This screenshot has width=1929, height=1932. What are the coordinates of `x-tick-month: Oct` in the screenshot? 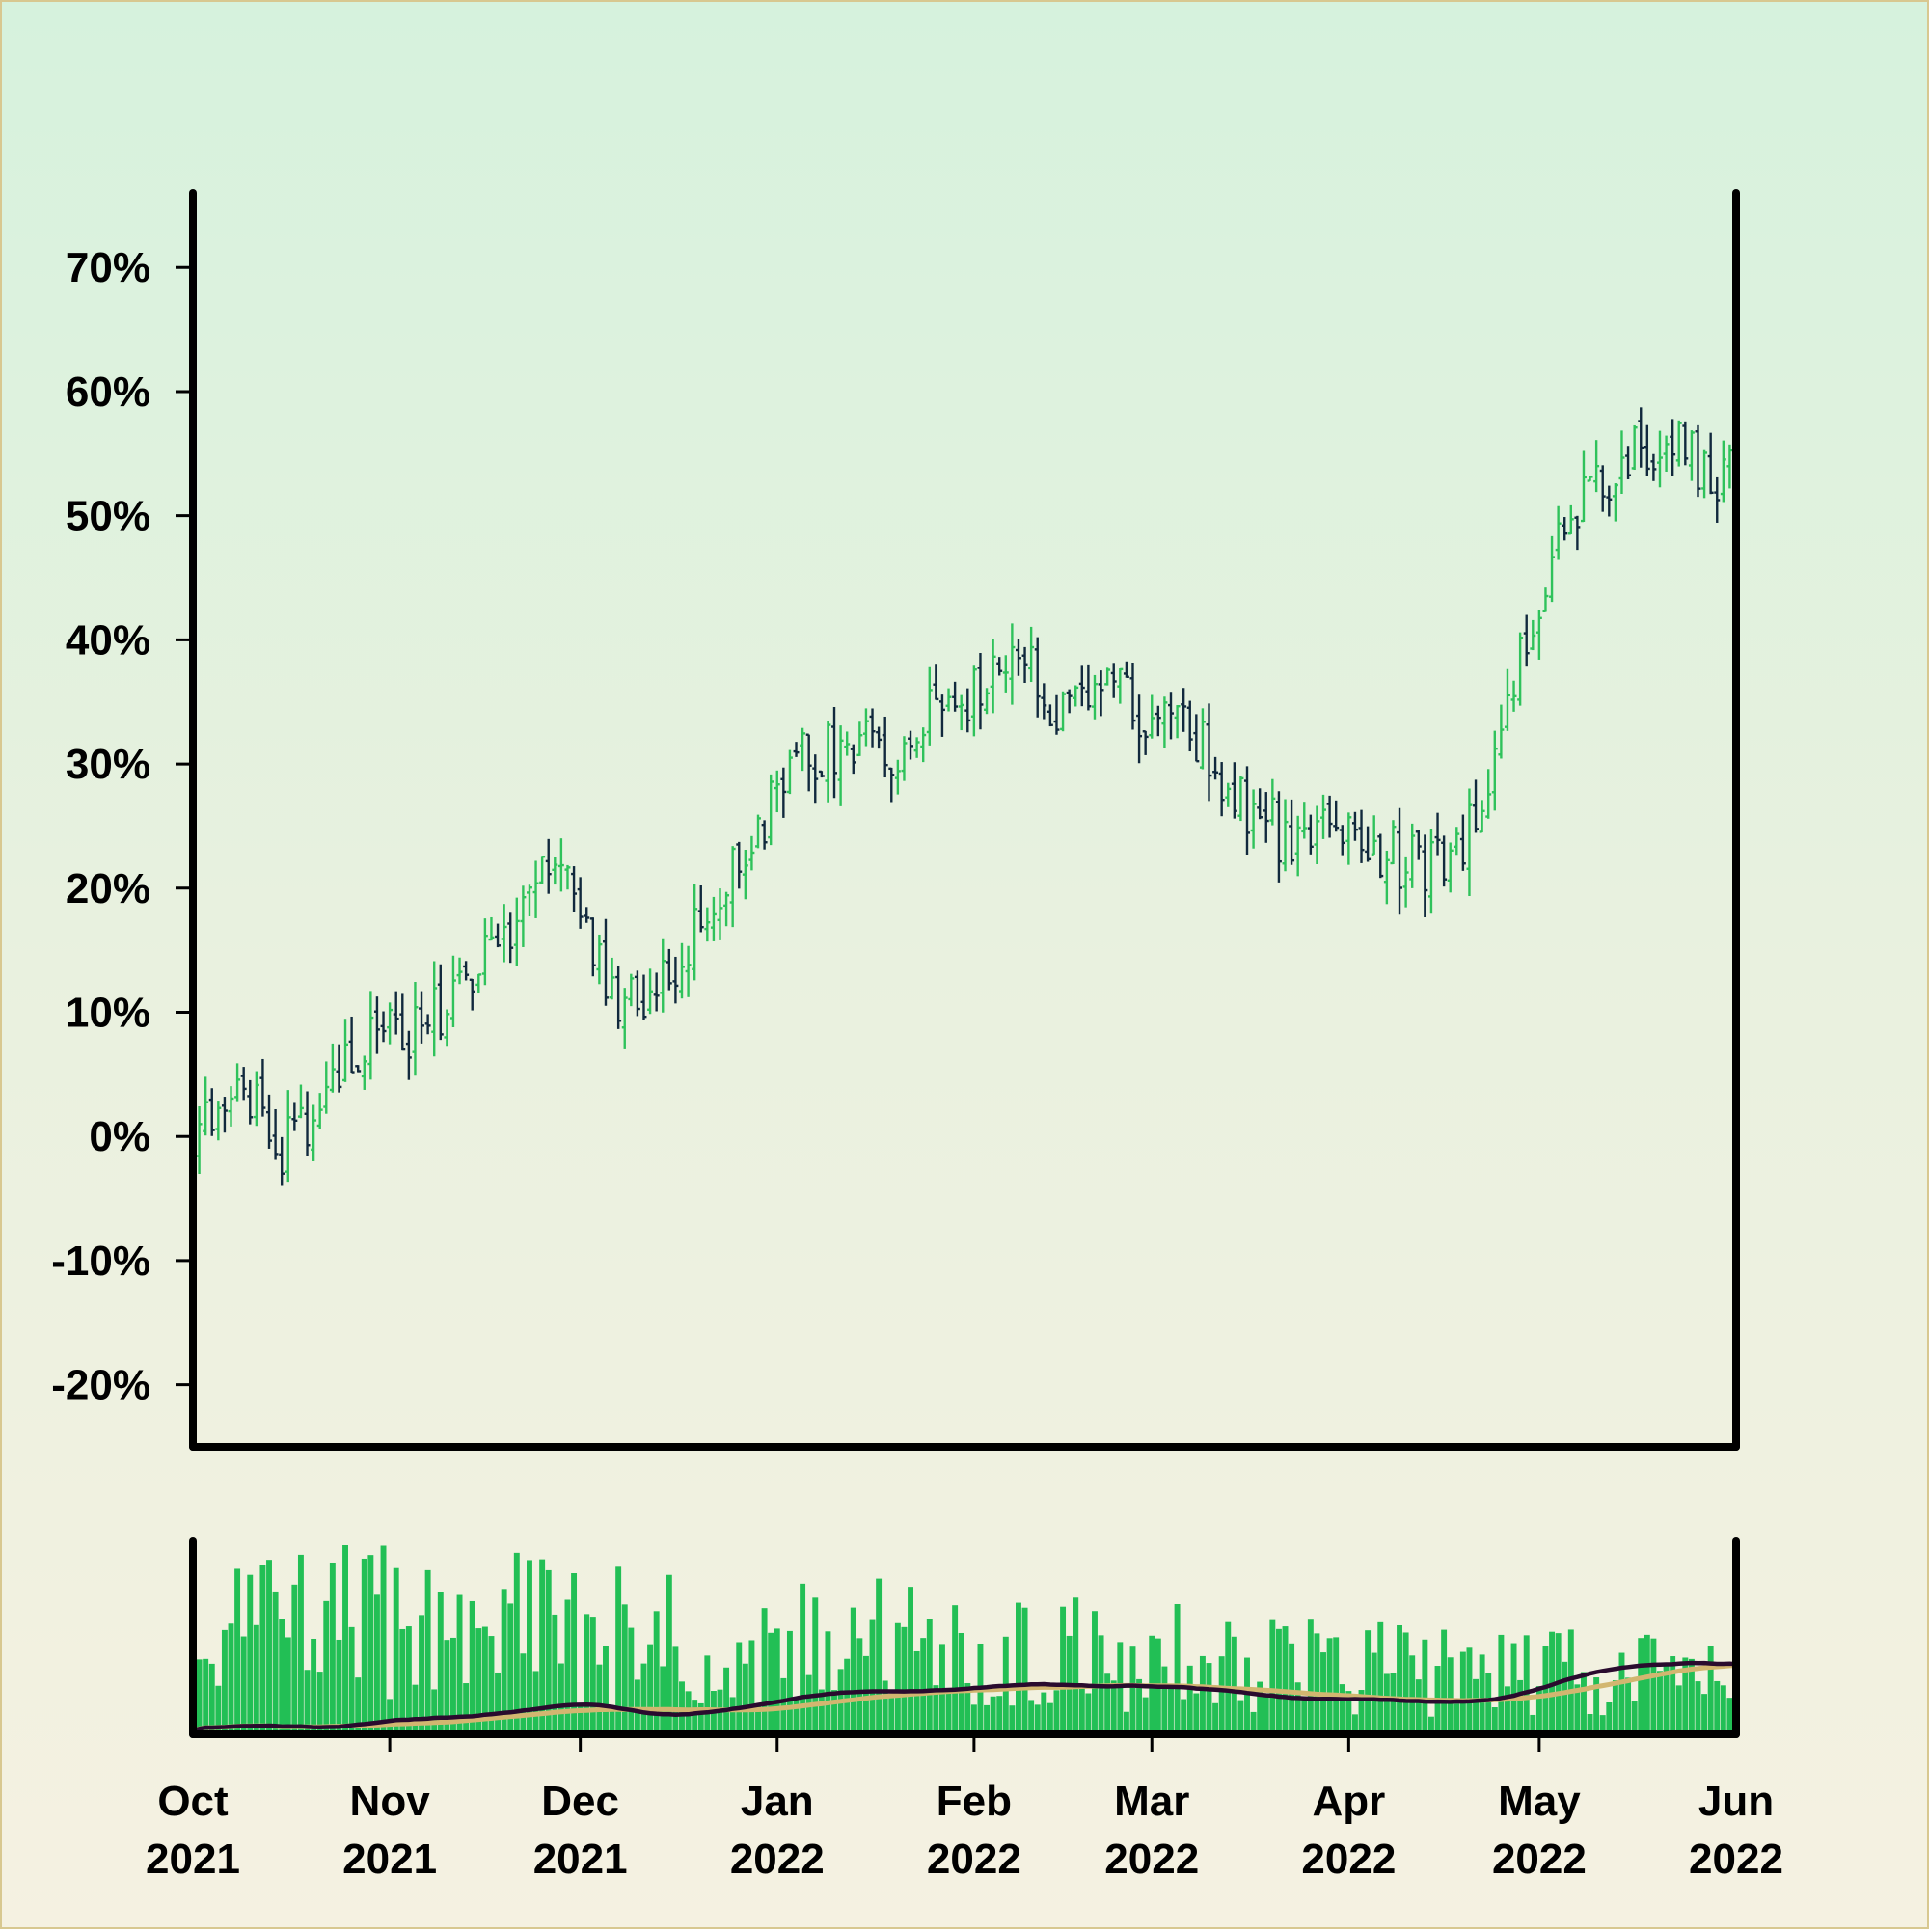 It's located at (193, 1801).